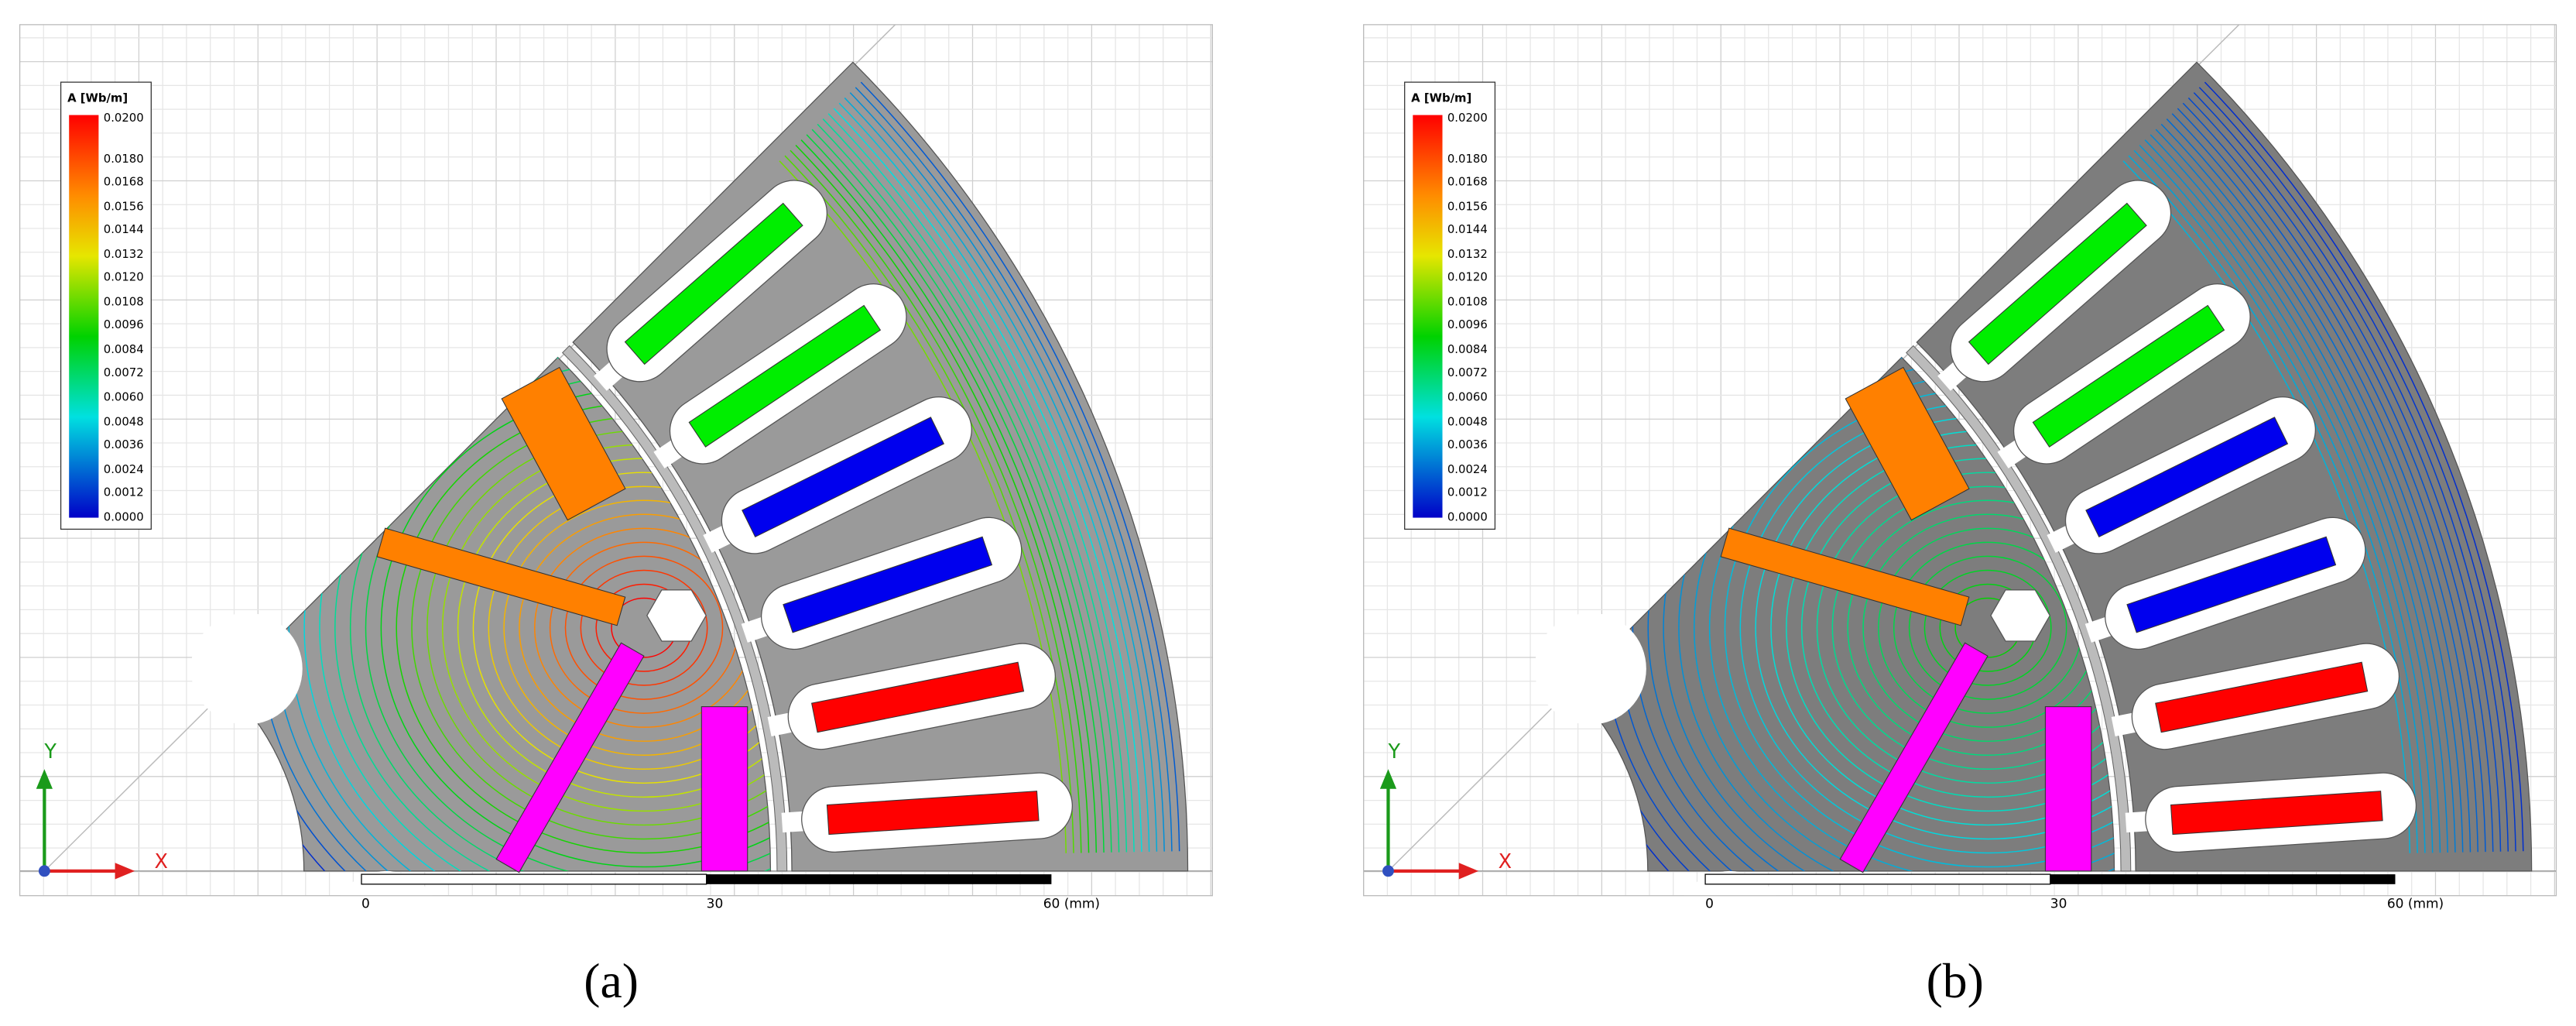  Describe the element at coordinates (1467, 445) in the screenshot. I see `legend-label: 0.0036` at that location.